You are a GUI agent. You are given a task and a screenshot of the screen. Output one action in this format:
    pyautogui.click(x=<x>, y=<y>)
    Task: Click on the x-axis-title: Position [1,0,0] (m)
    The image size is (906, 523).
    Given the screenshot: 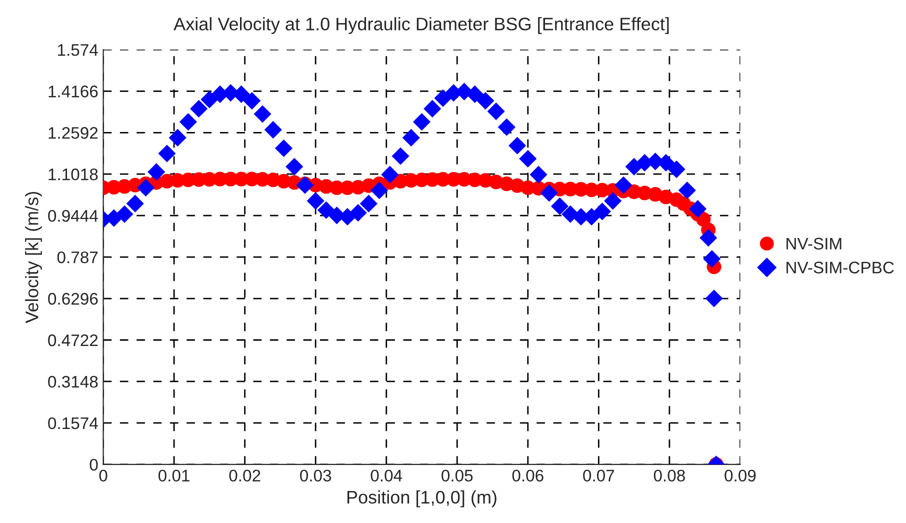 What is the action you would take?
    pyautogui.click(x=421, y=499)
    